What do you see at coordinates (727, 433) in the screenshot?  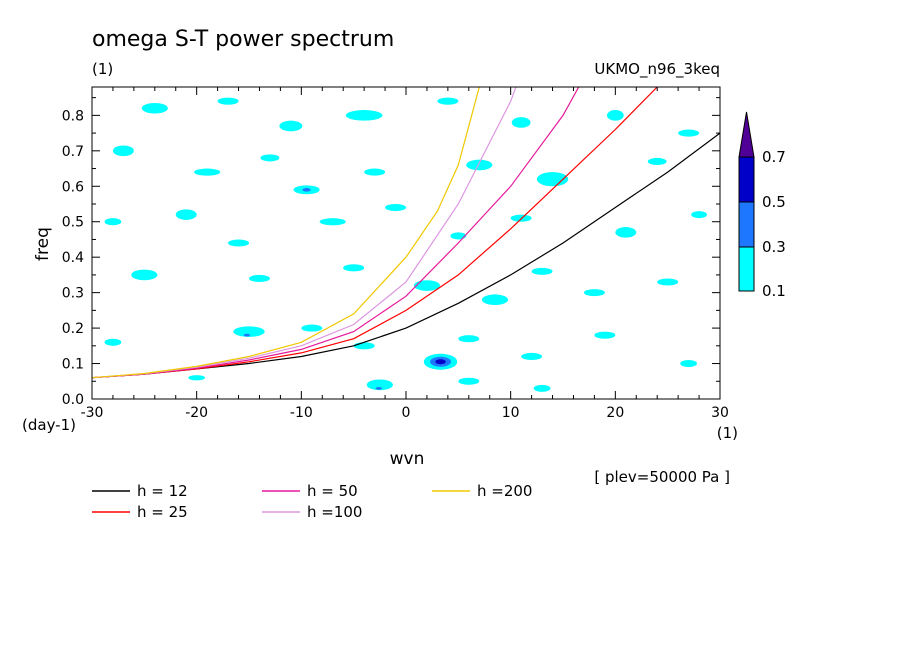 I see `x-unit-label: (1)` at bounding box center [727, 433].